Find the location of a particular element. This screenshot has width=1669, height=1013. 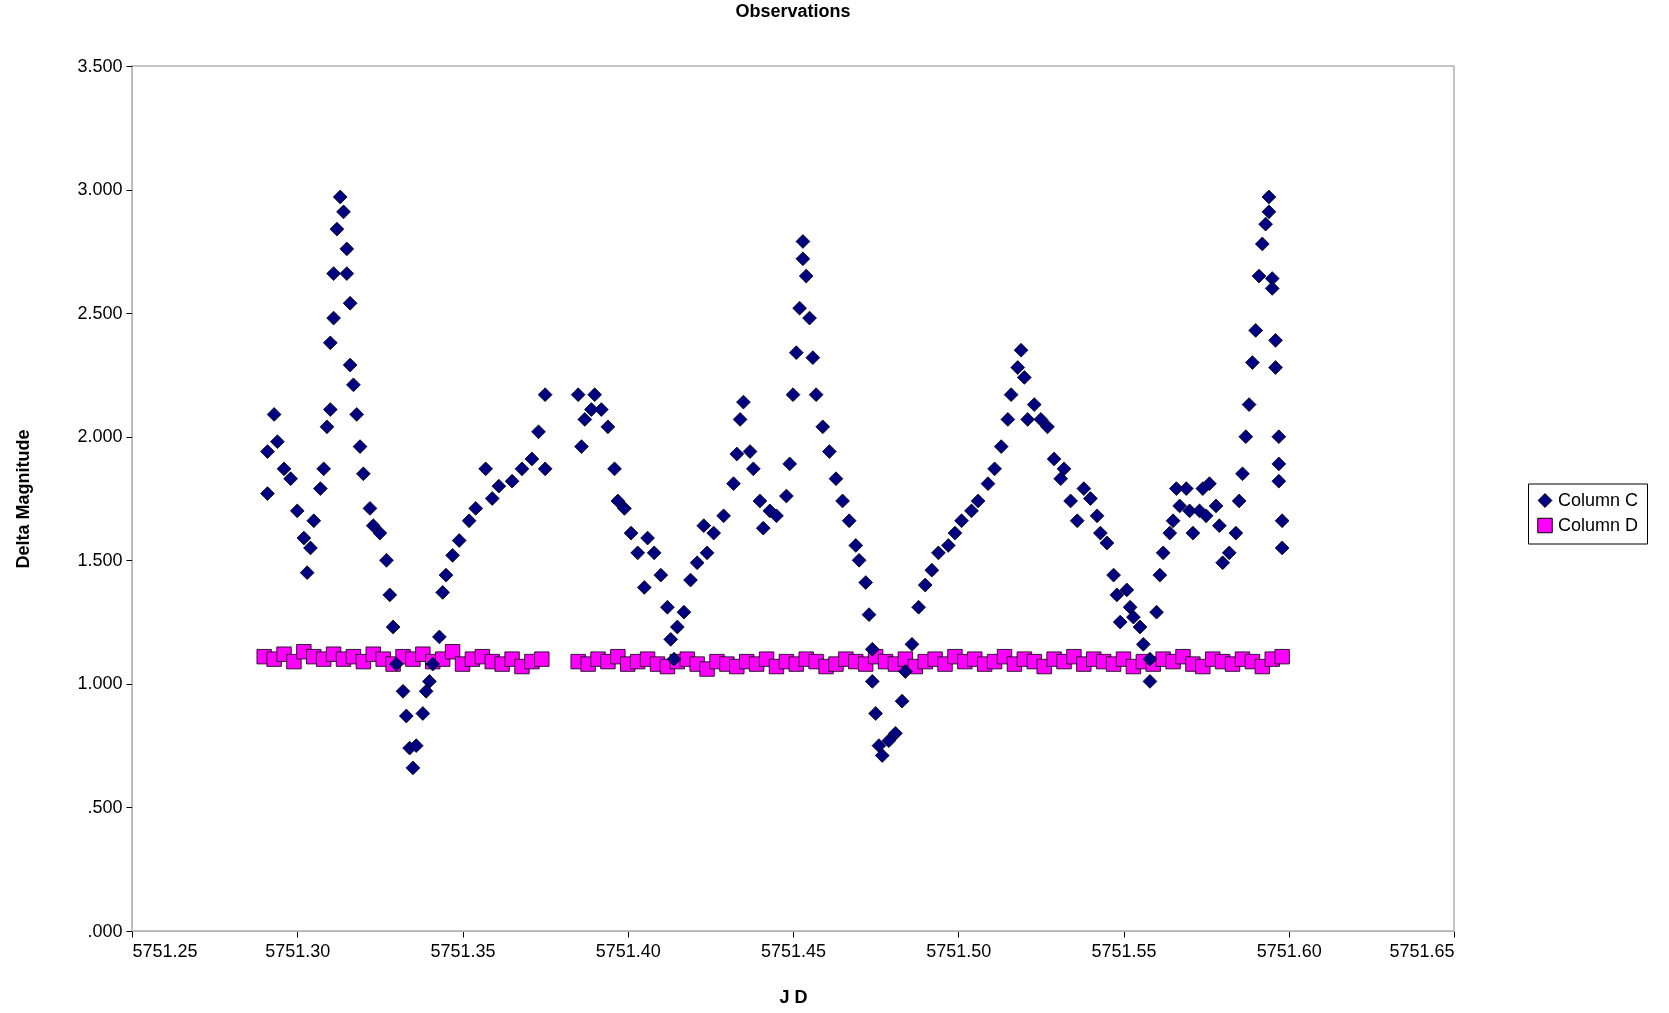

y-tick-label: 3.500 is located at coordinates (100, 65).